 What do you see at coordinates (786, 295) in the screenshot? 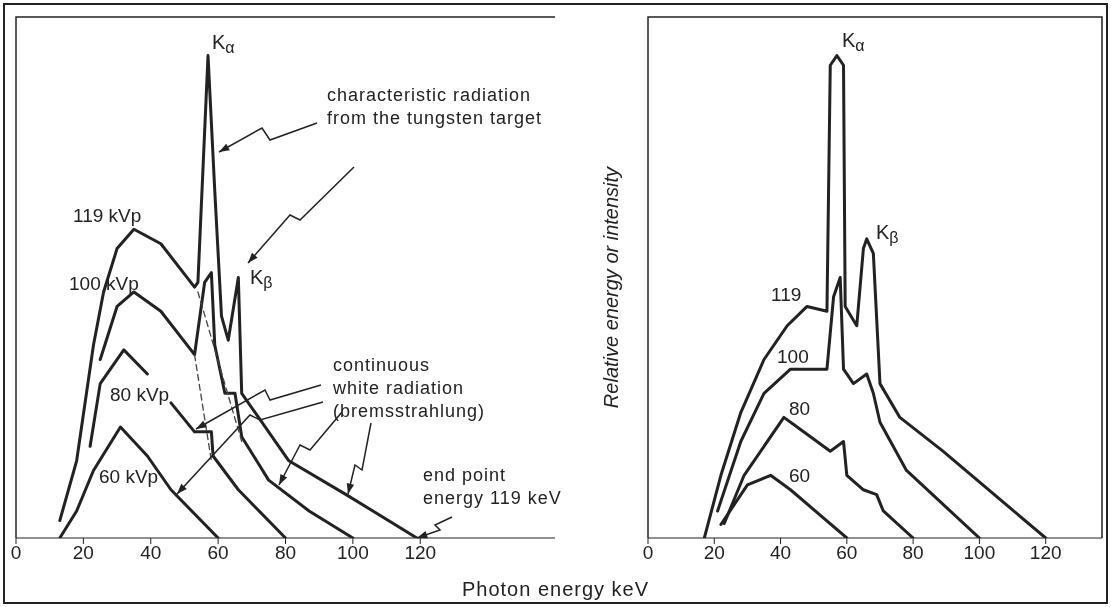
I see `series-label: 119` at bounding box center [786, 295].